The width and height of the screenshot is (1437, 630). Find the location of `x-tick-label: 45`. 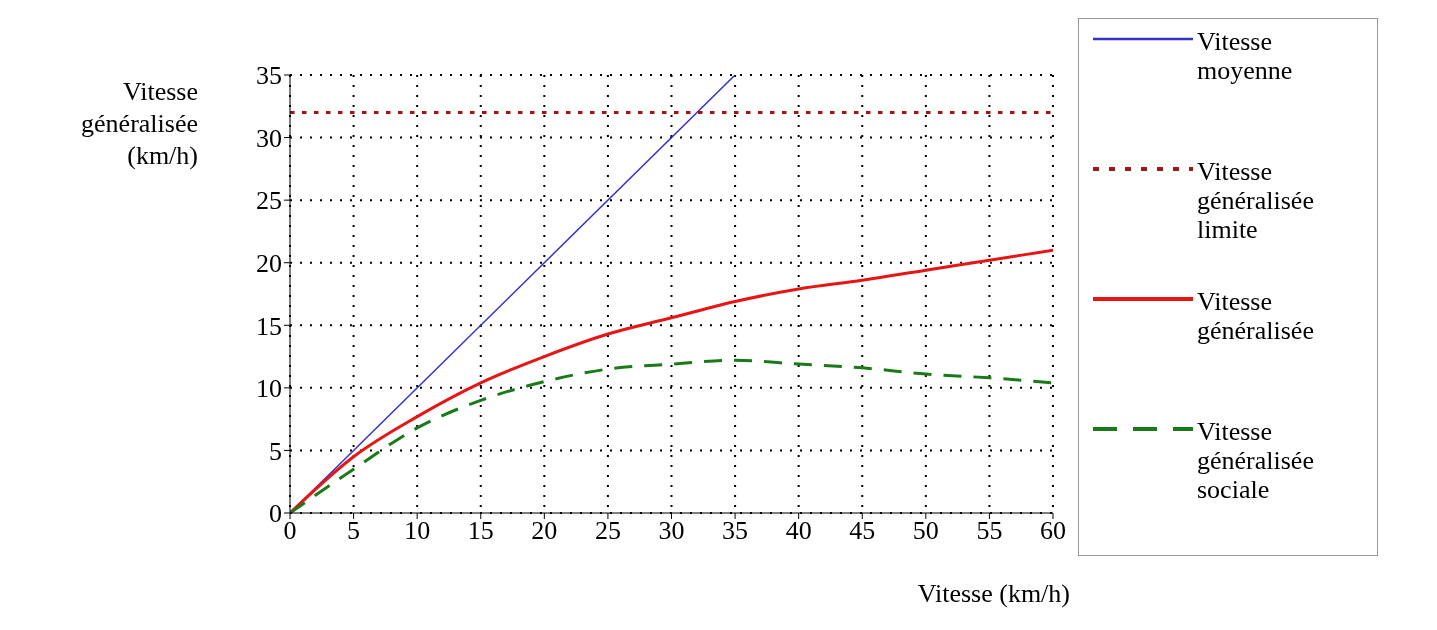

x-tick-label: 45 is located at coordinates (862, 531).